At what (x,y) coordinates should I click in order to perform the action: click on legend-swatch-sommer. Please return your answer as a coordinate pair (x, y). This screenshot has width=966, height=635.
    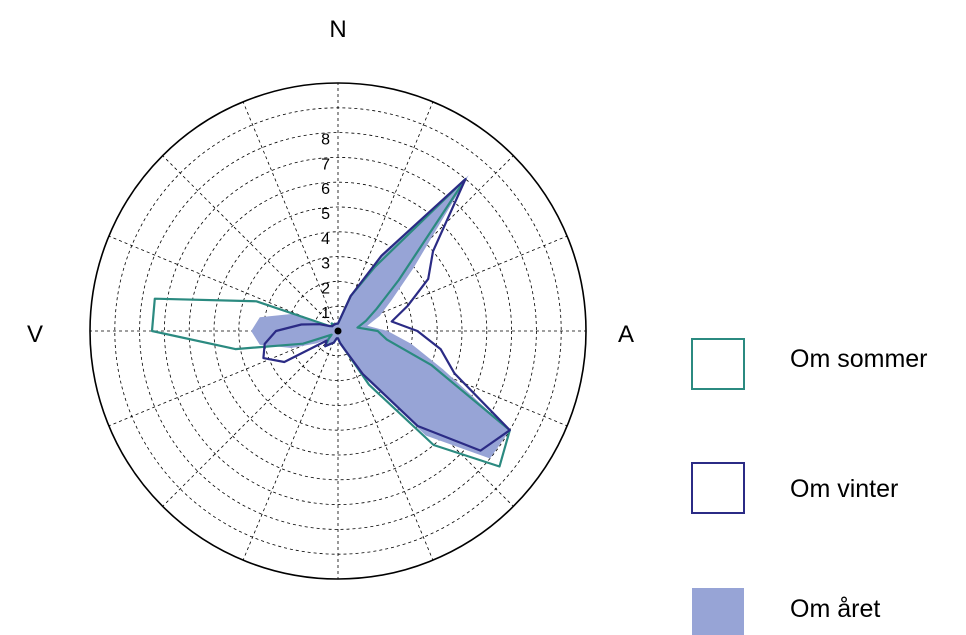
    Looking at the image, I should click on (718, 364).